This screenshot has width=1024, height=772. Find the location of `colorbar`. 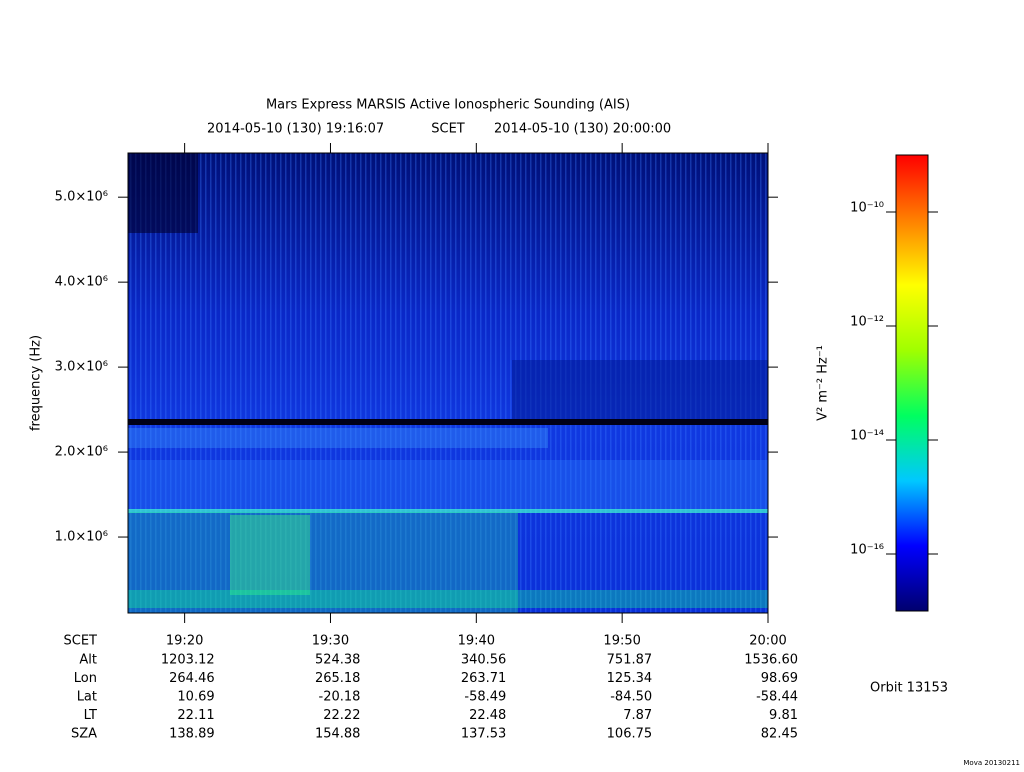

colorbar is located at coordinates (912, 383).